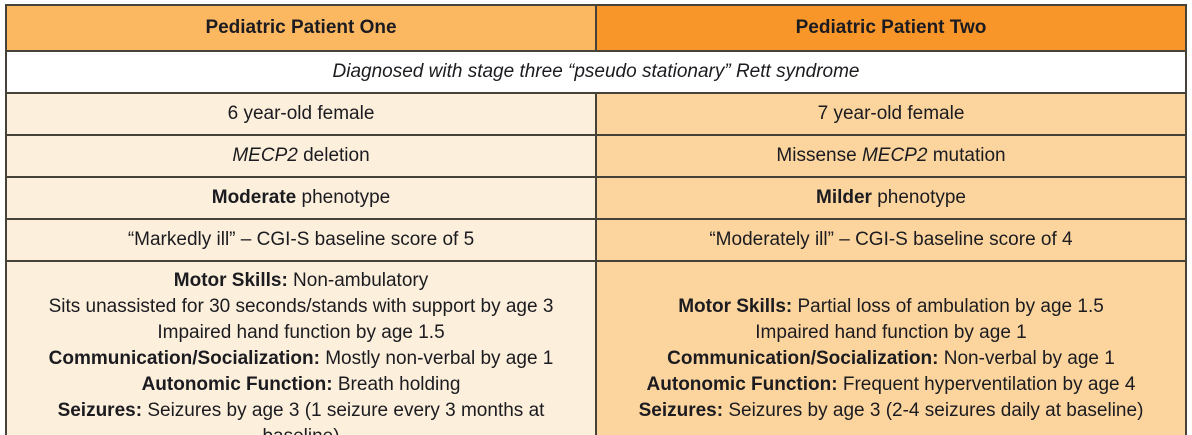  I want to click on mutation-row: MECP2 deletion Missense MECP2 mutation, so click(596, 156).